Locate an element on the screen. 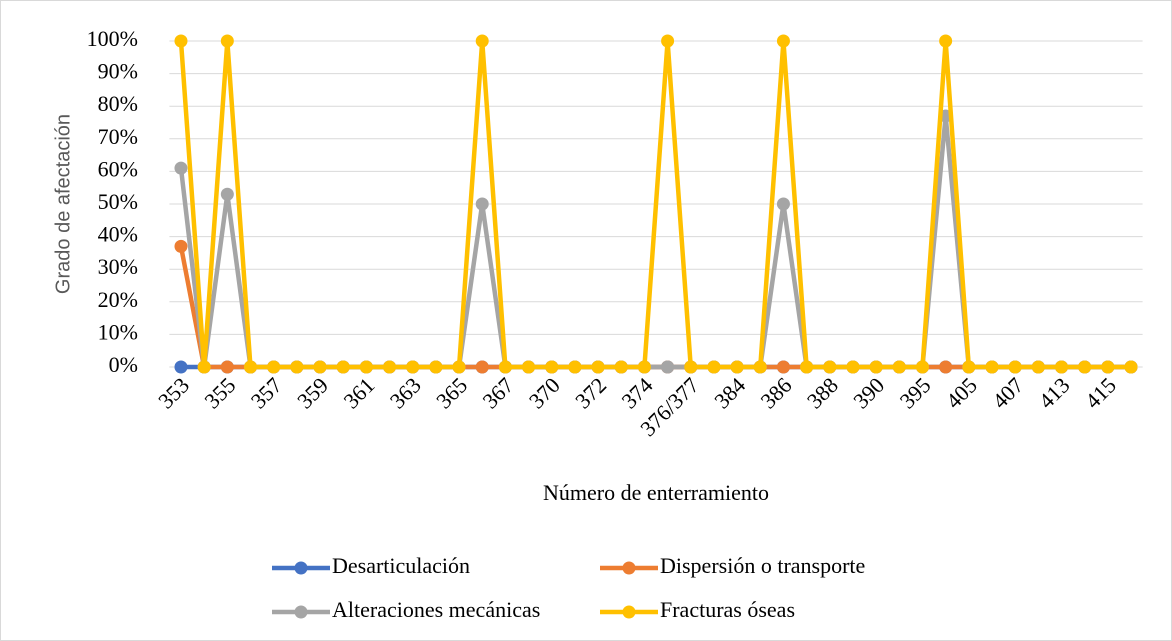  y-tick-label: 40% is located at coordinates (118, 234).